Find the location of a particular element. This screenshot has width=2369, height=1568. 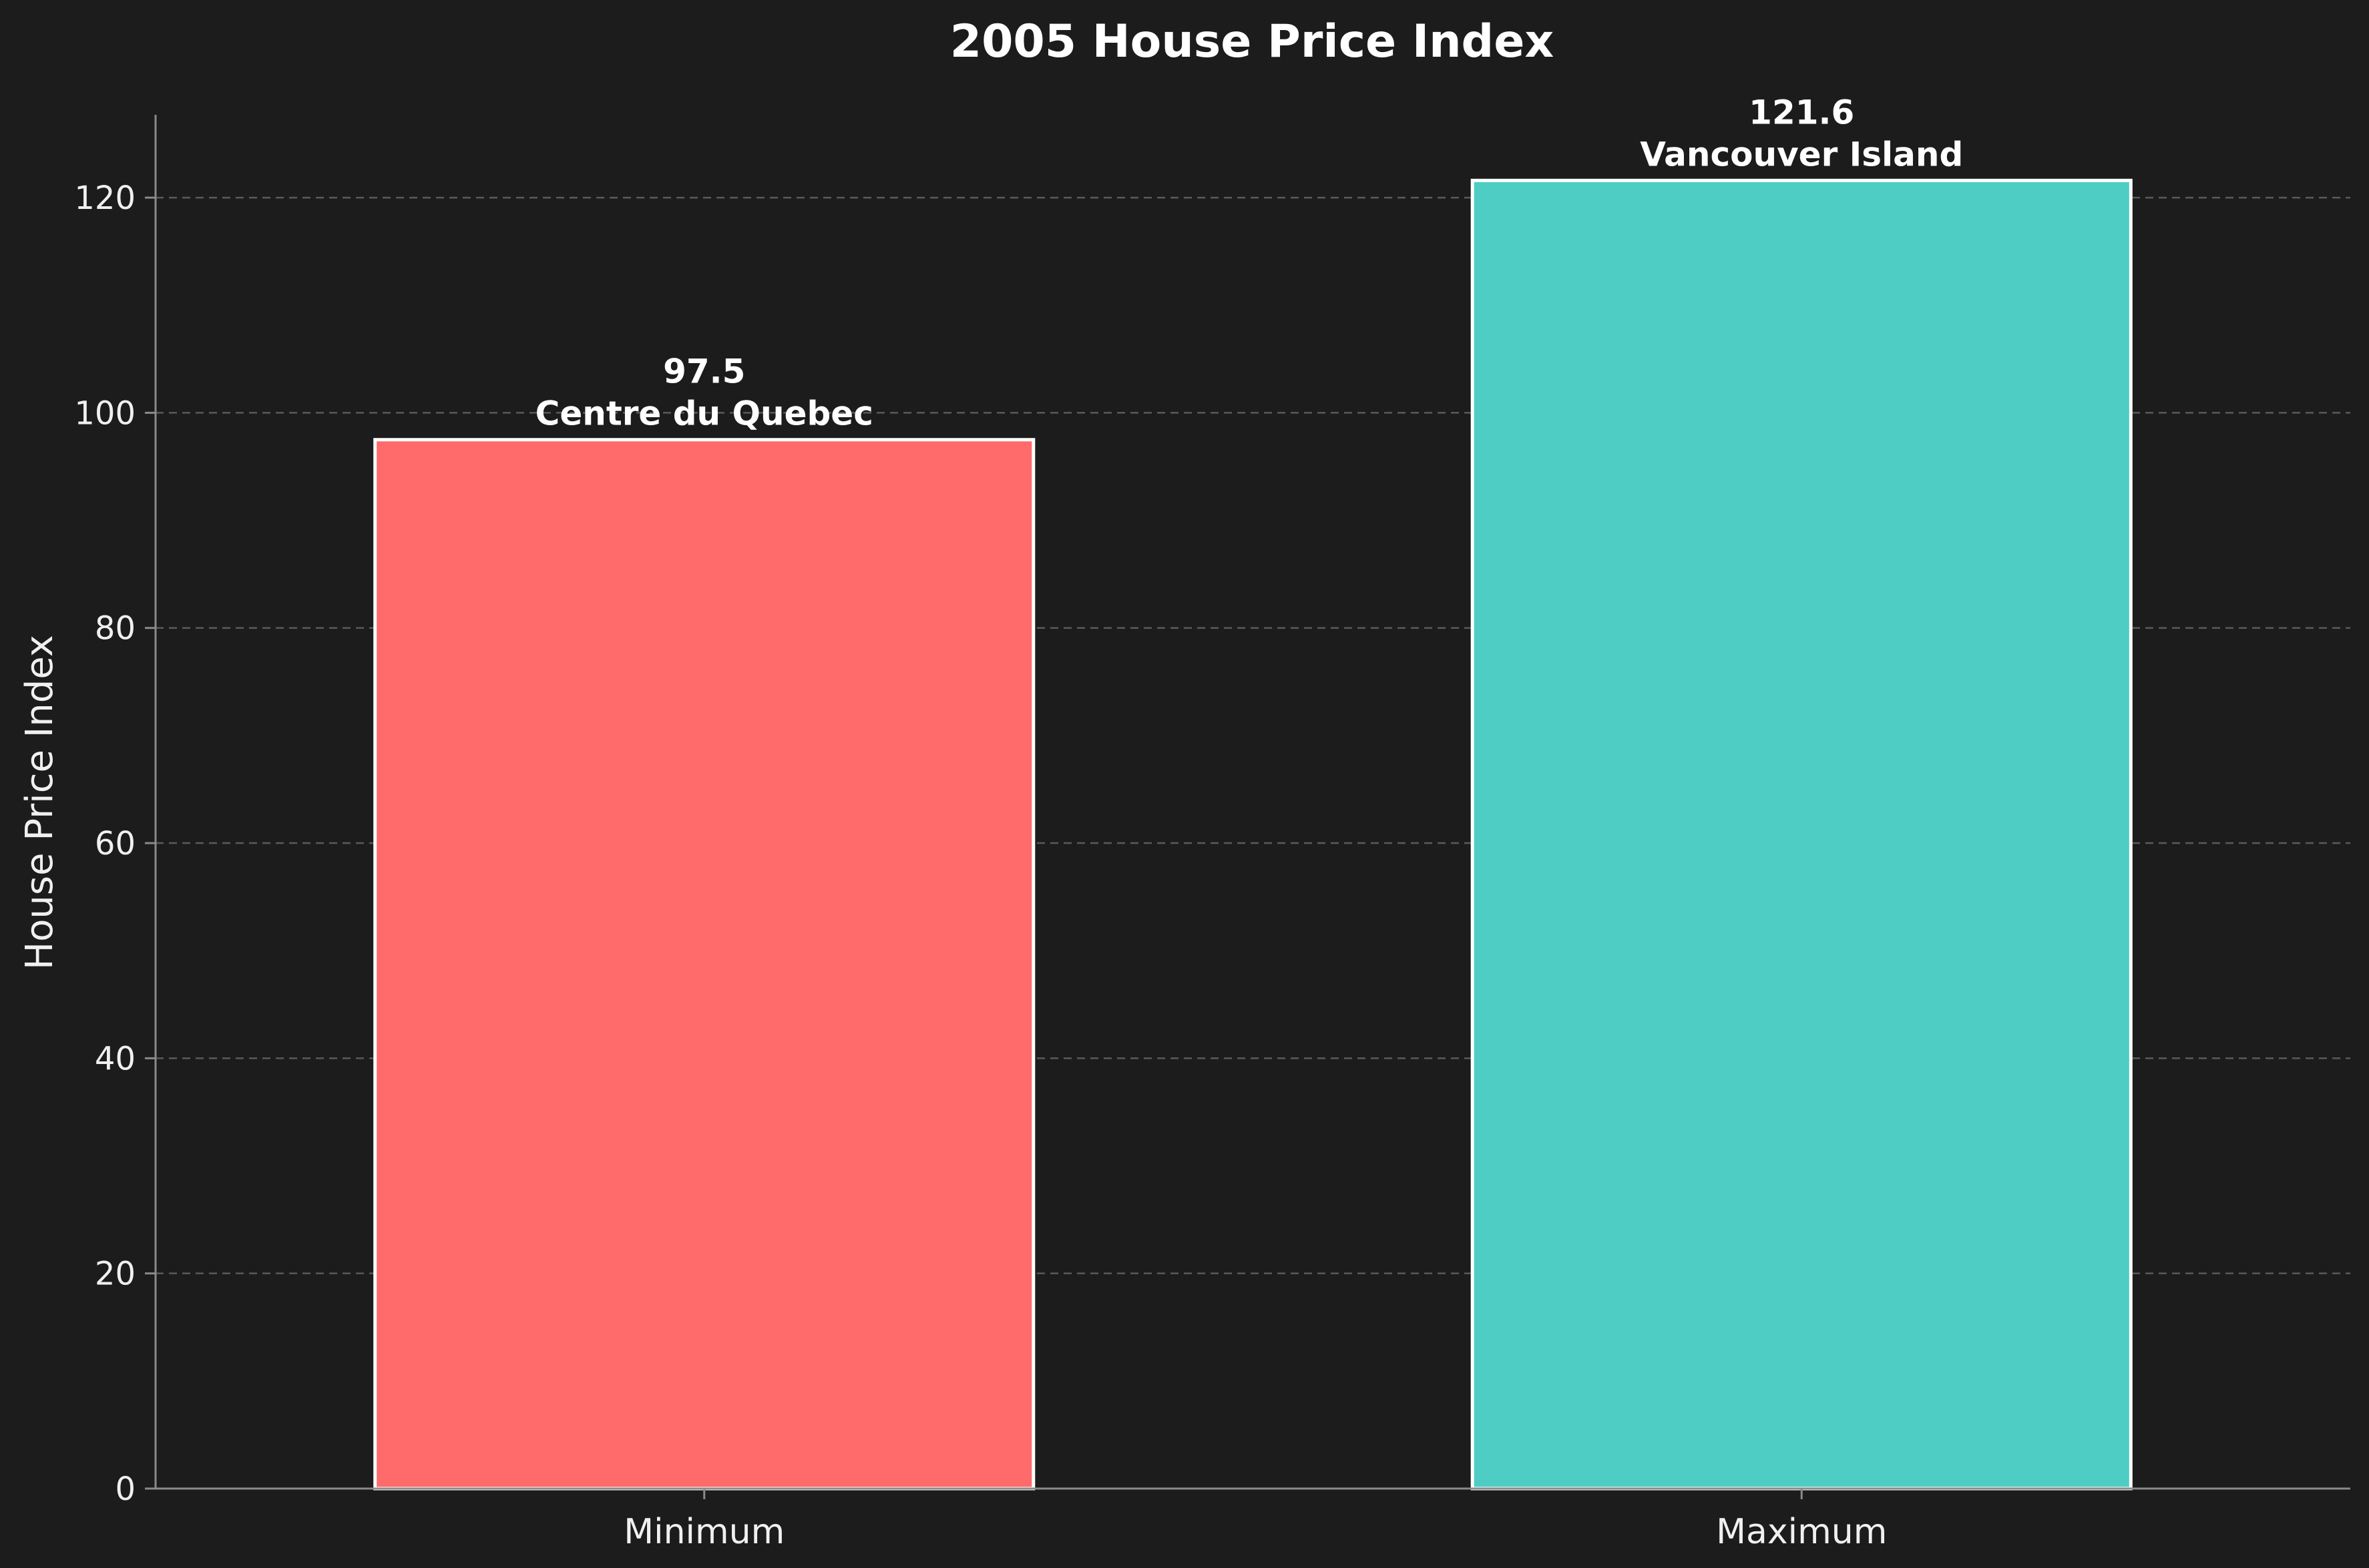

y-ticks: 0 20 40 60 80 100 120 is located at coordinates (115, 844).